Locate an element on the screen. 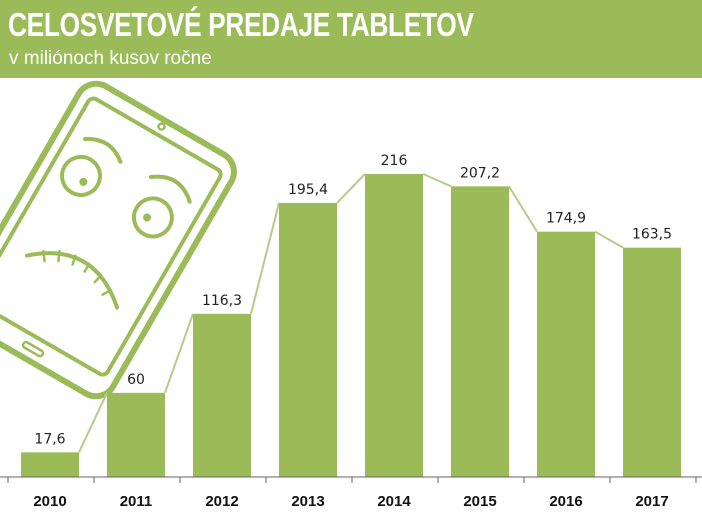  data-label: 195,4 is located at coordinates (308, 190).